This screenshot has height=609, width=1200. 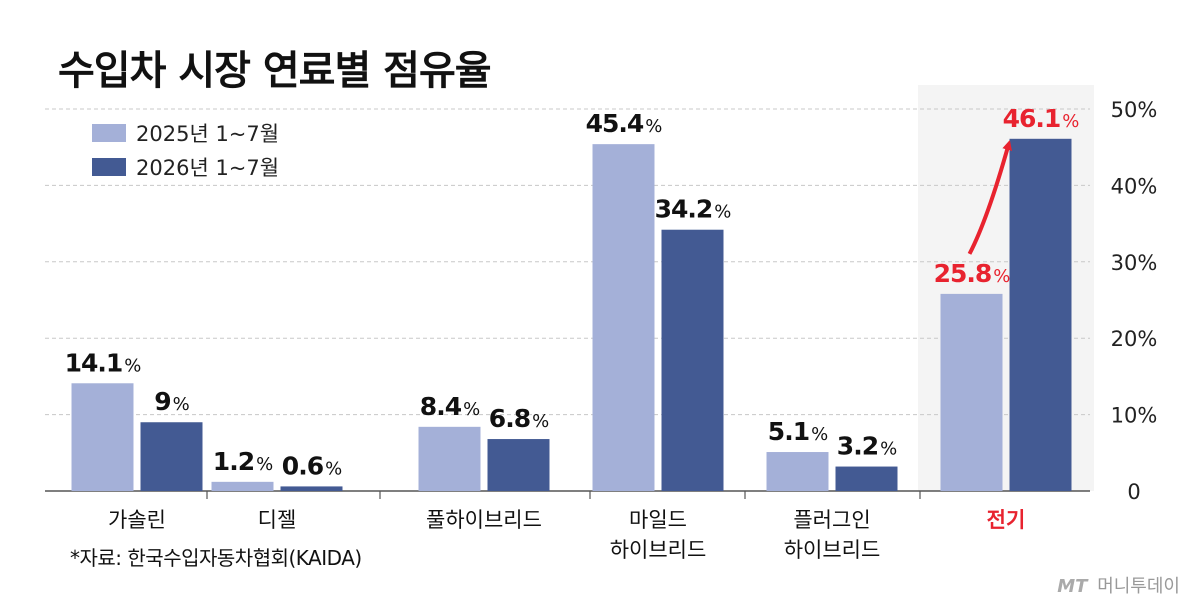 I want to click on data-label: 1.2%, so click(x=243, y=461).